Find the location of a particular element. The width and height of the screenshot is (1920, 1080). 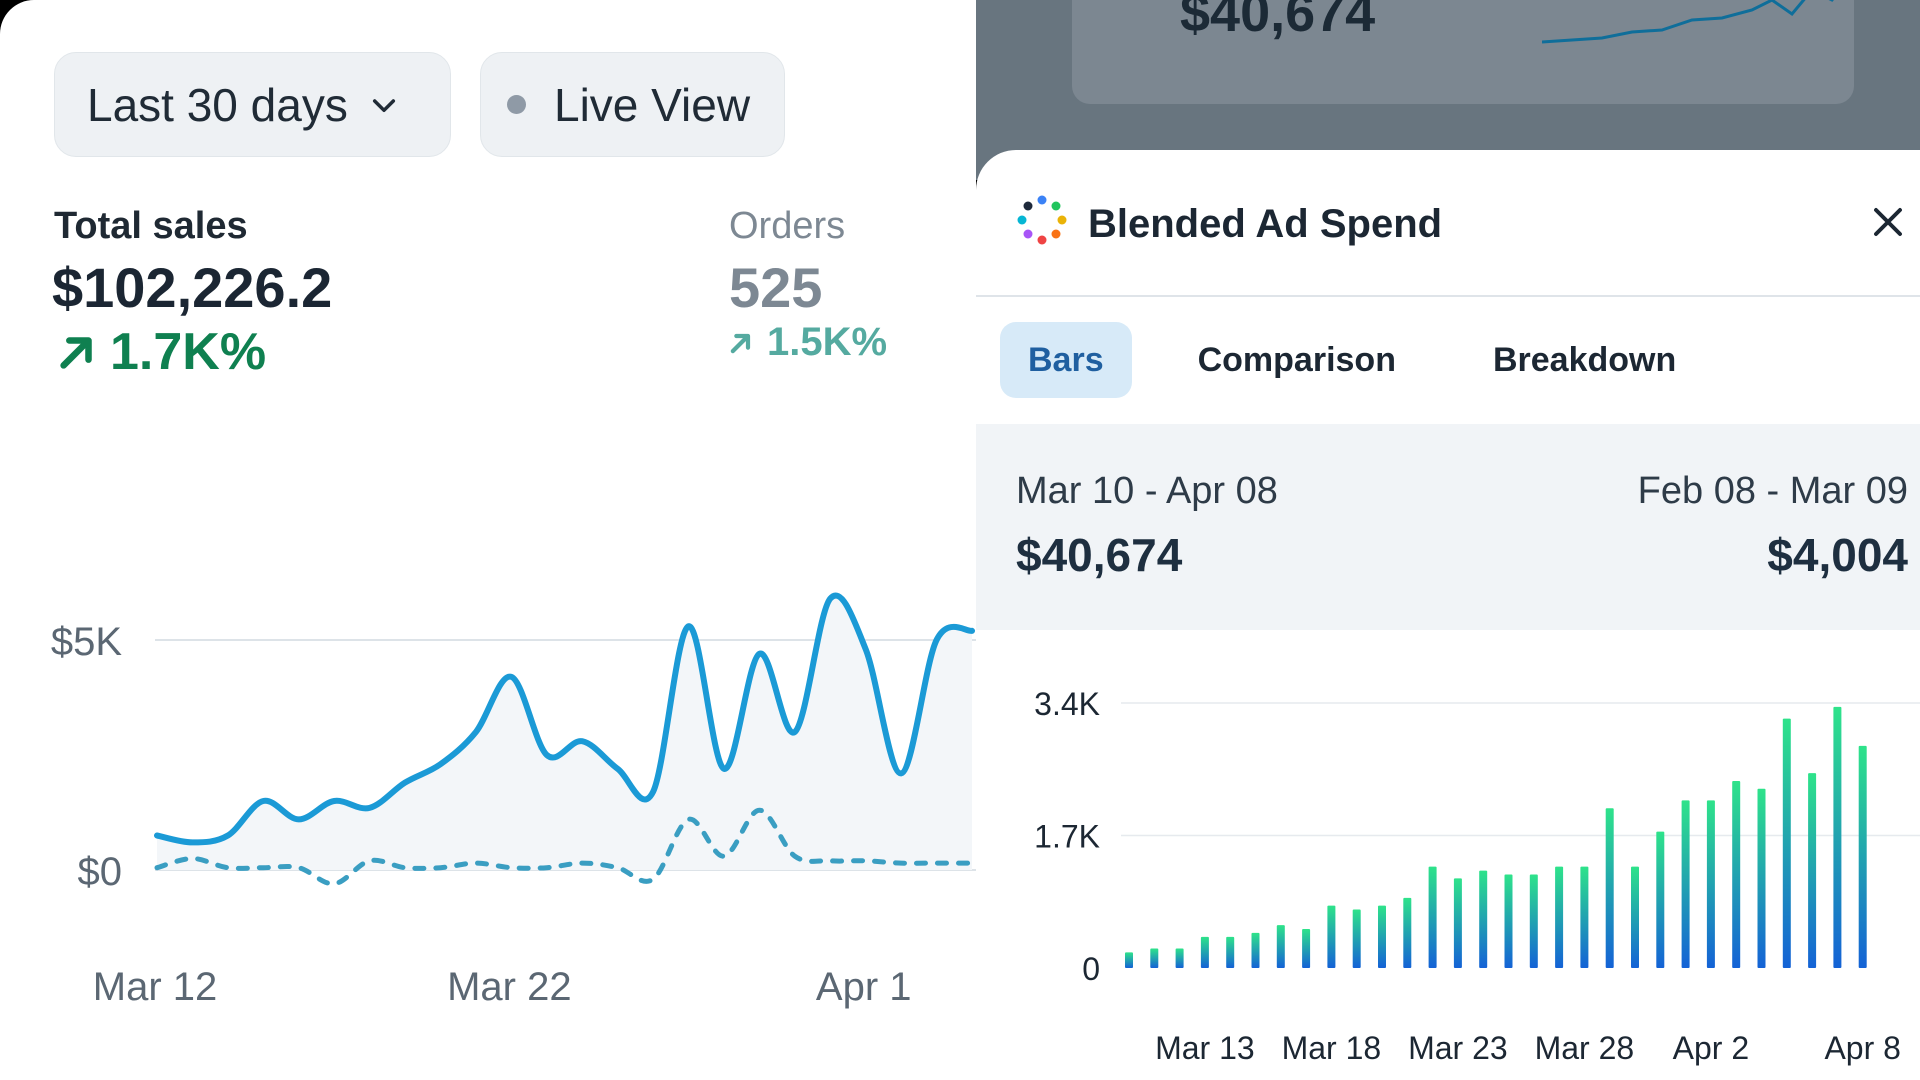

y-tick-label: 0 is located at coordinates (1091, 969).